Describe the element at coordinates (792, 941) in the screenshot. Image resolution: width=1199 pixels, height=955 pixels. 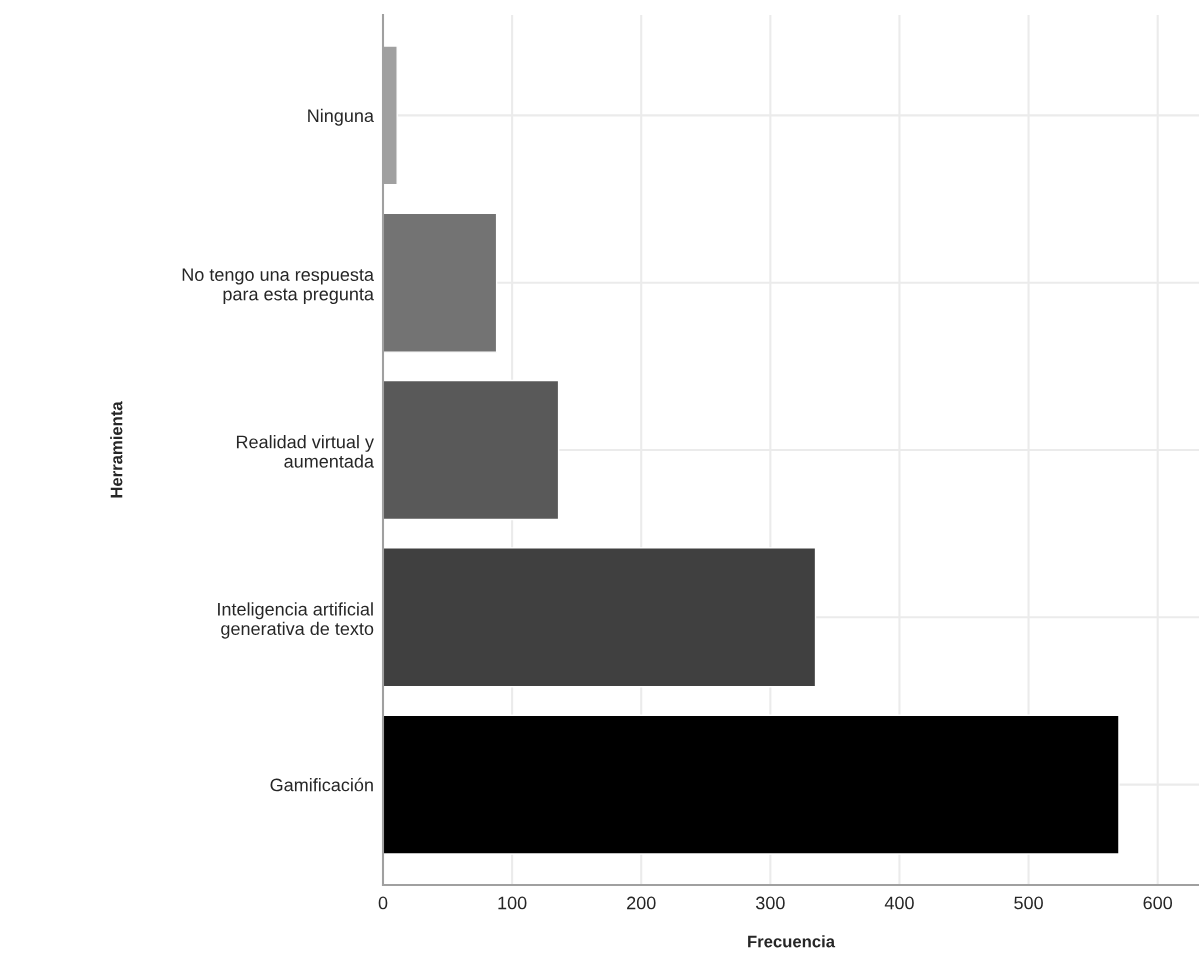
I see `x-axis-title: Frecuencia` at that location.